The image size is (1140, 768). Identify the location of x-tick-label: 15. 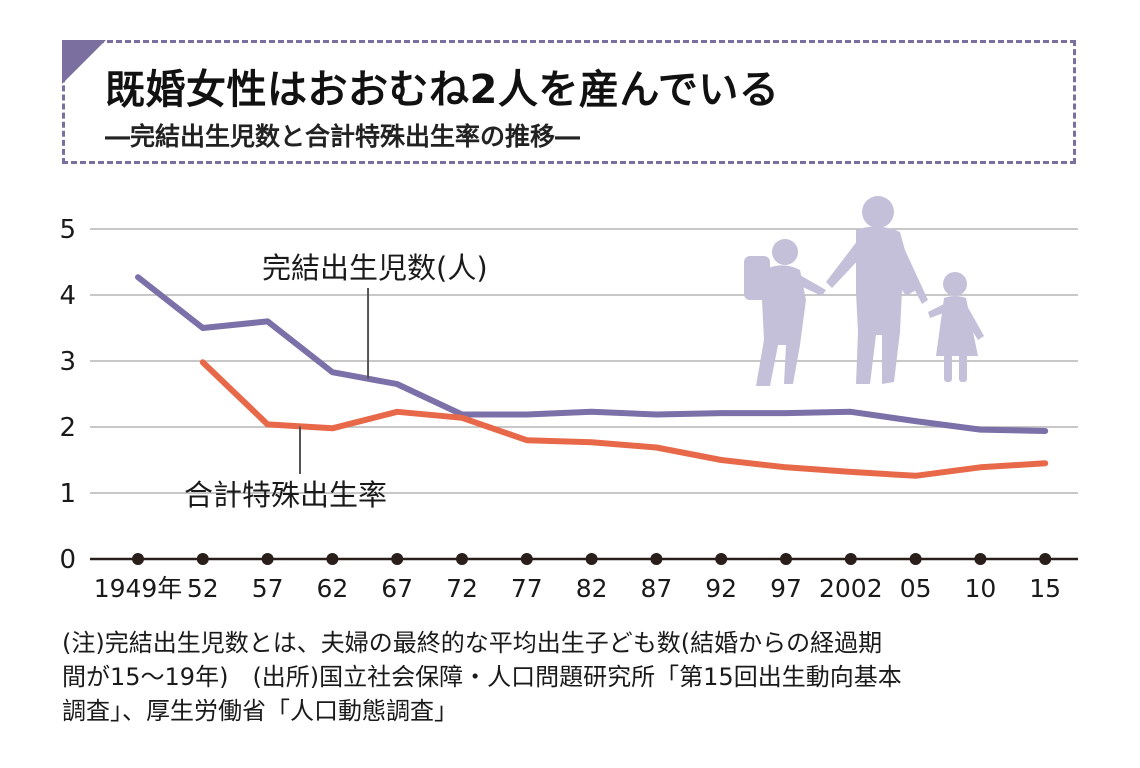
(1045, 588).